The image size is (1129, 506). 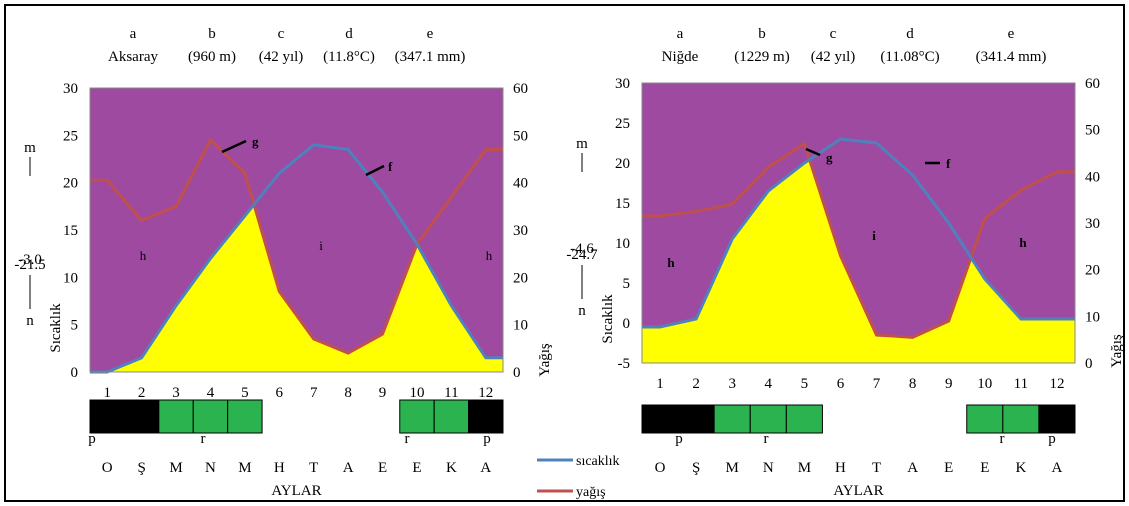 What do you see at coordinates (1023, 242) in the screenshot?
I see `area-label-h-right: h` at bounding box center [1023, 242].